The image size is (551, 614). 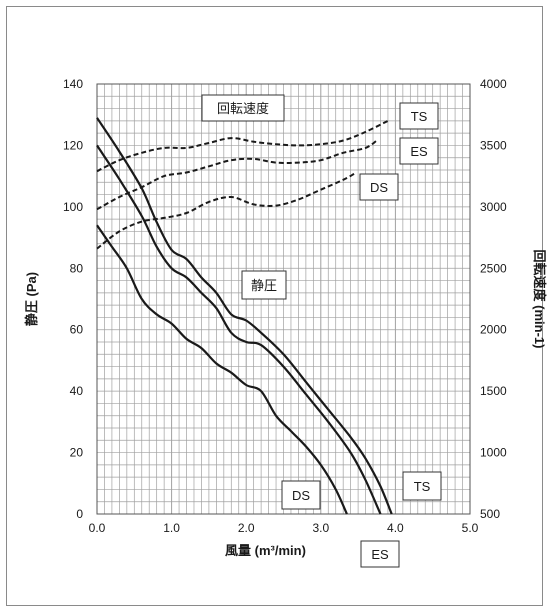 What do you see at coordinates (493, 391) in the screenshot?
I see `y2-tick-label: 1500` at bounding box center [493, 391].